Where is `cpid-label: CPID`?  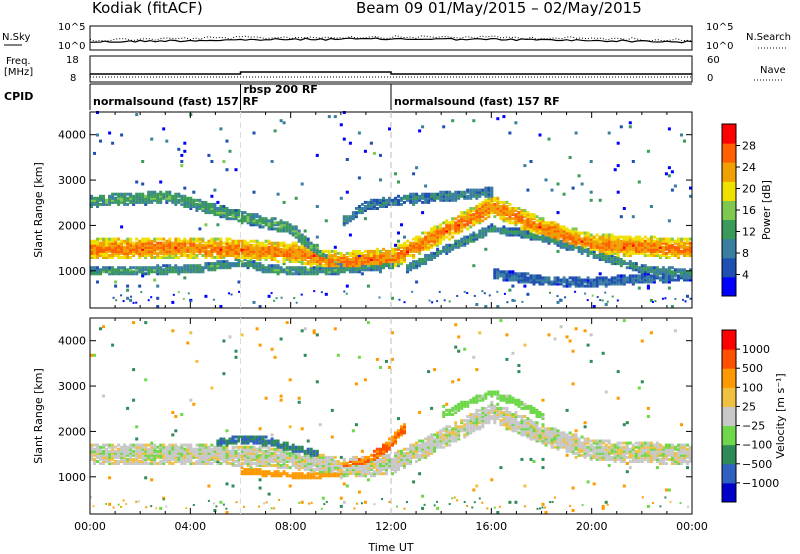
cpid-label: CPID is located at coordinates (18, 96).